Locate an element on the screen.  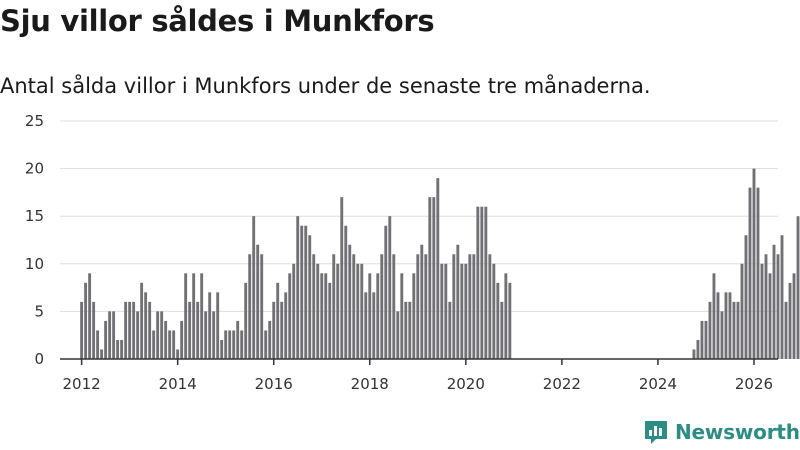
x-tick-label: 2026 is located at coordinates (754, 384).